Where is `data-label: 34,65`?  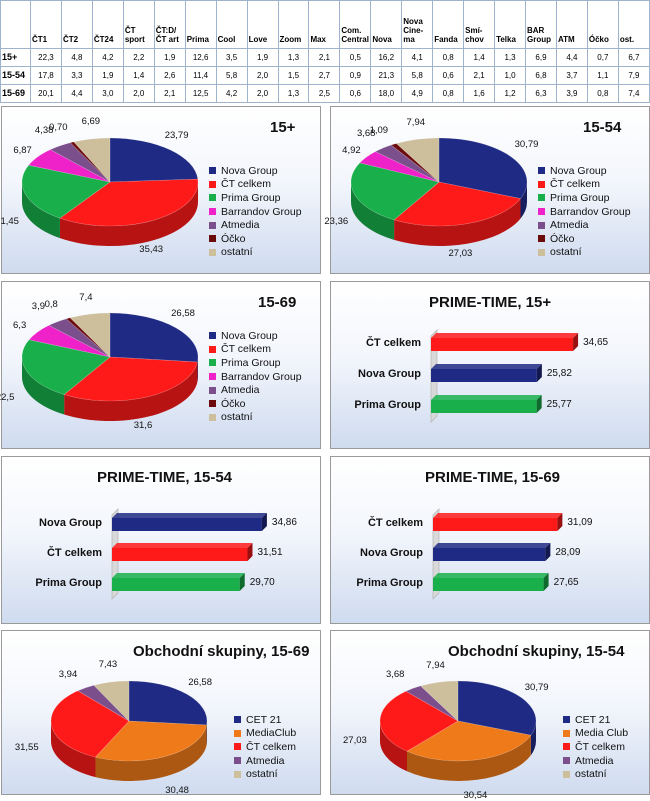
data-label: 34,65 is located at coordinates (595, 342).